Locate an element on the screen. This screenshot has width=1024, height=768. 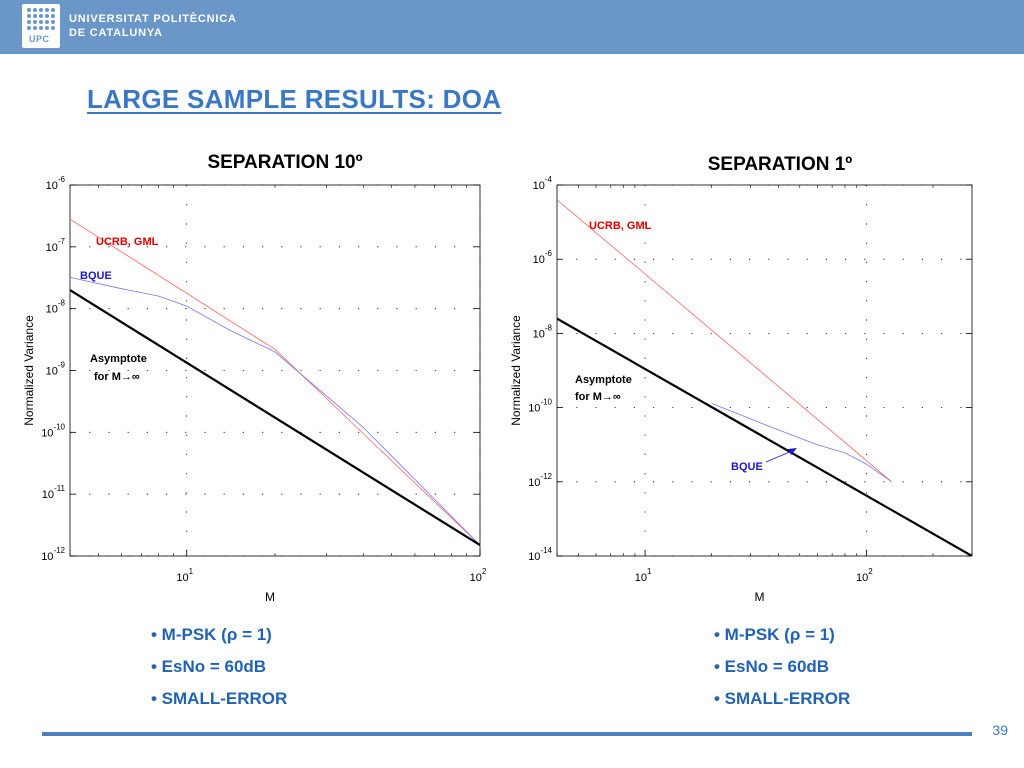
page-number: 39 is located at coordinates (1000, 730).